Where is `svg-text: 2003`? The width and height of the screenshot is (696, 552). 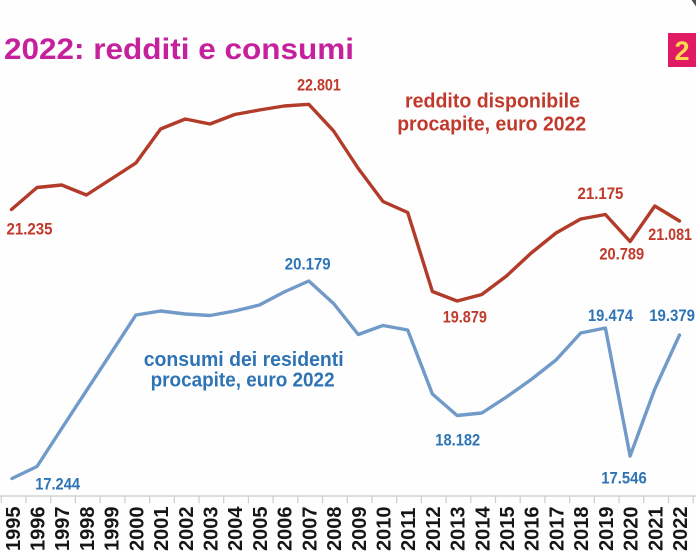
svg-text: 2003 is located at coordinates (212, 529).